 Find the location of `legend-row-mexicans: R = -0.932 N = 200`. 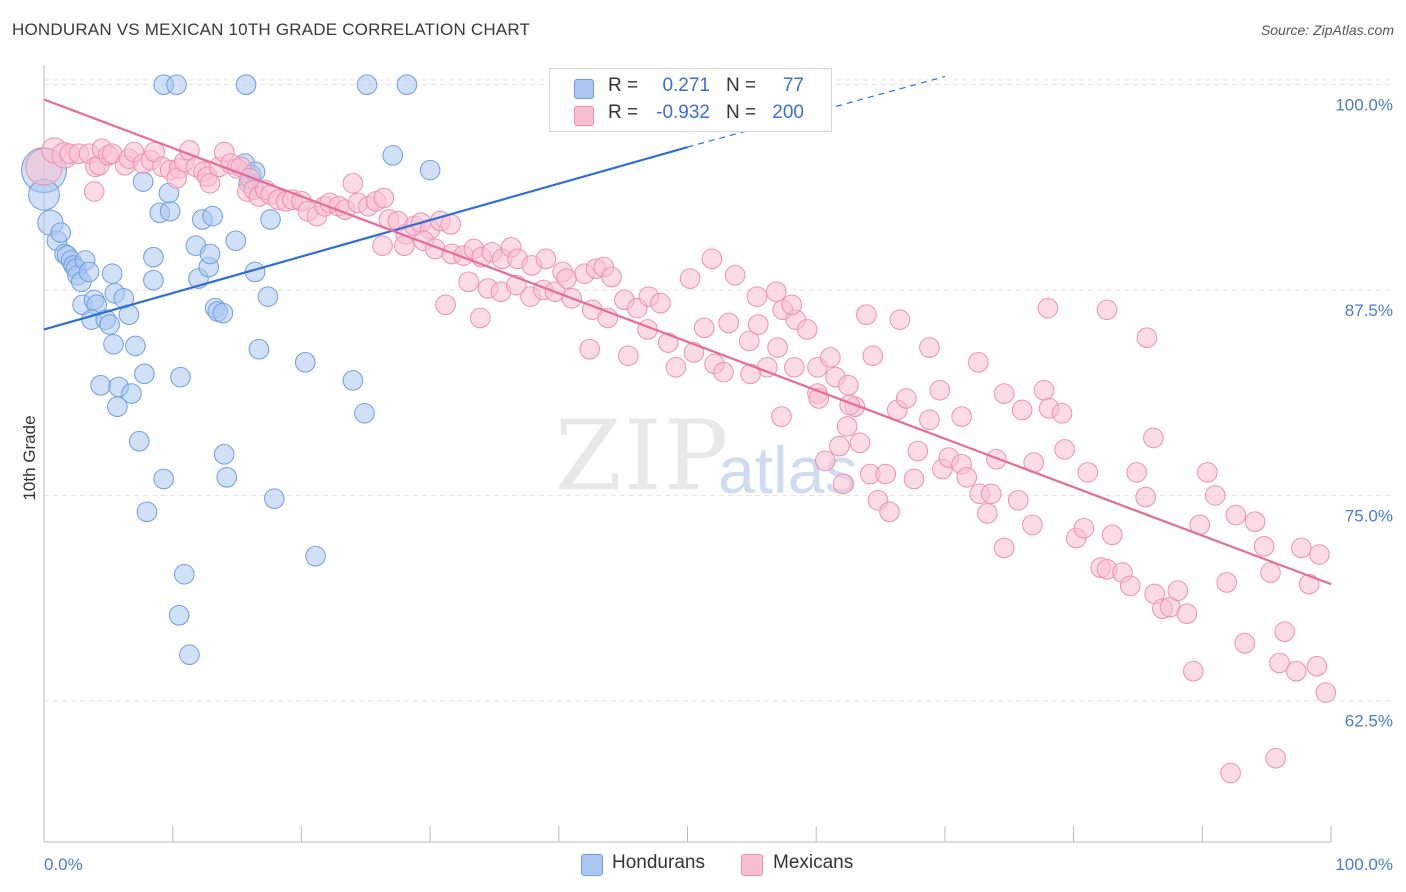

legend-row-mexicans: R = -0.932 N = 200 is located at coordinates (690, 116).